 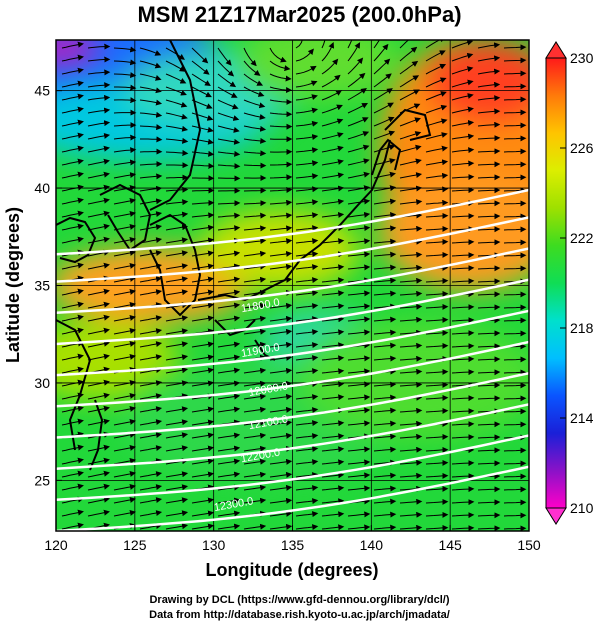 What do you see at coordinates (556, 516) in the screenshot?
I see `colorbar-bottom-arrow` at bounding box center [556, 516].